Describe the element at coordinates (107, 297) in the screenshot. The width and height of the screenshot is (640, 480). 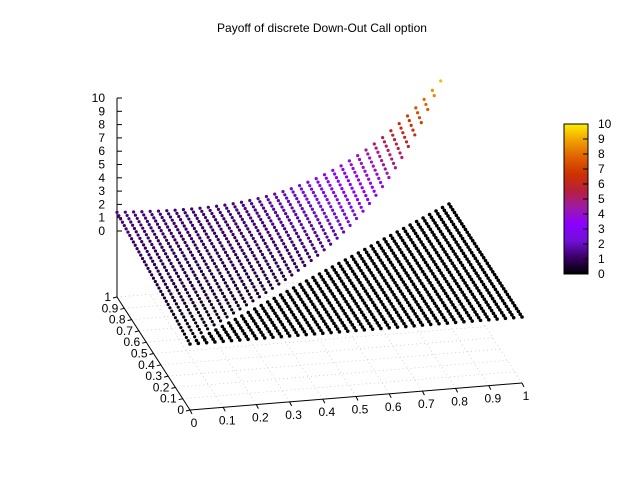
I see `y-tick-label: 1` at that location.